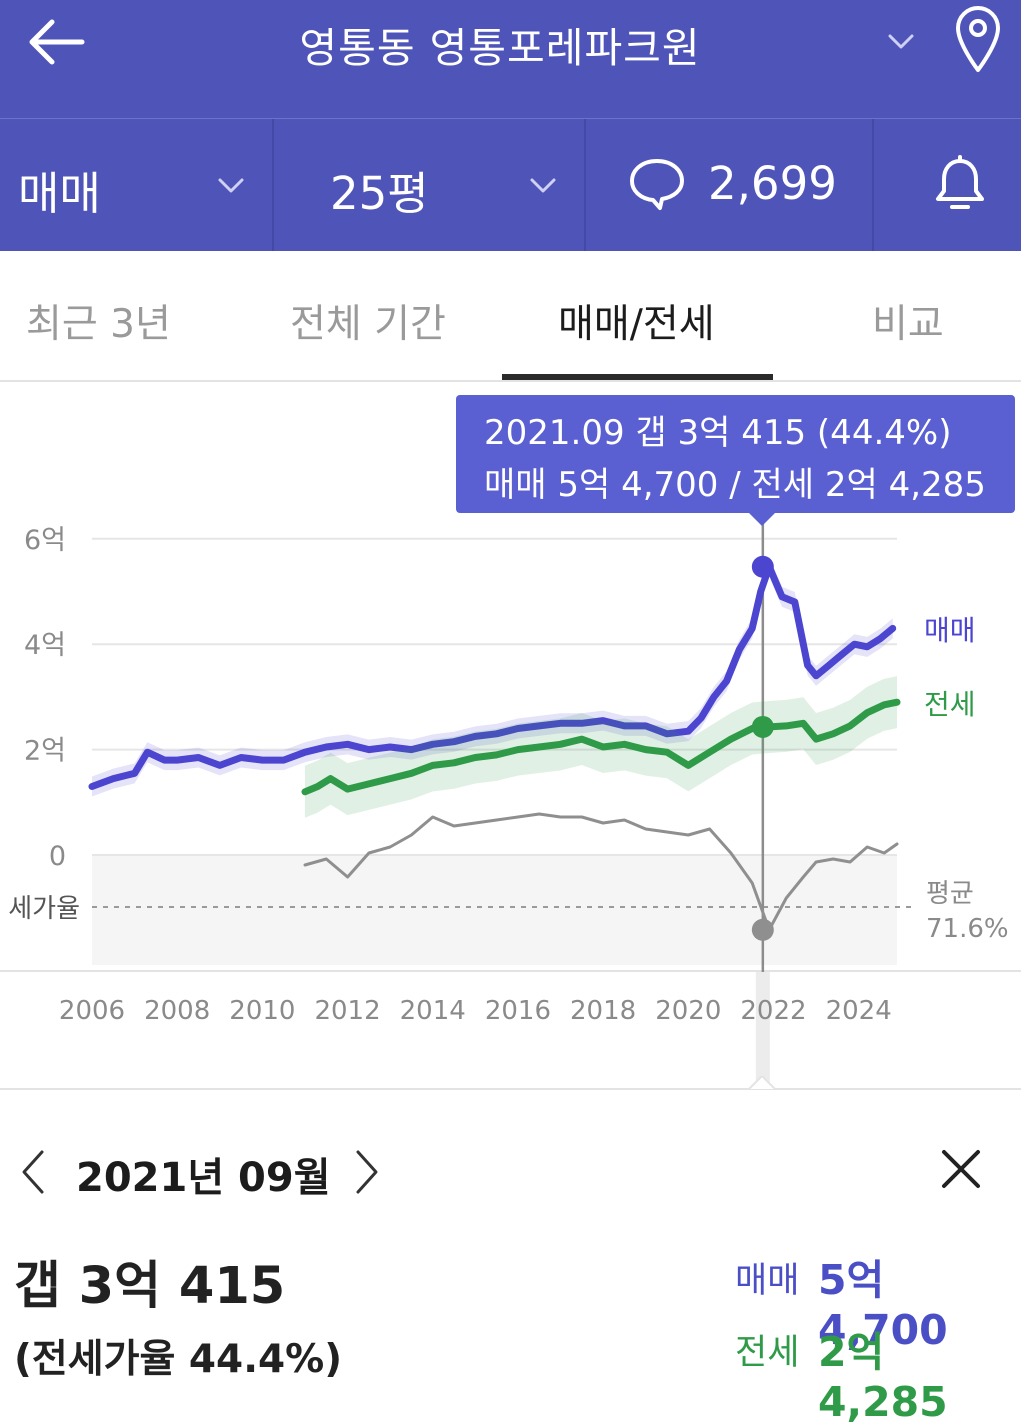 This screenshot has height=1427, width=1021. What do you see at coordinates (510, 1089) in the screenshot?
I see `detail-divider` at bounding box center [510, 1089].